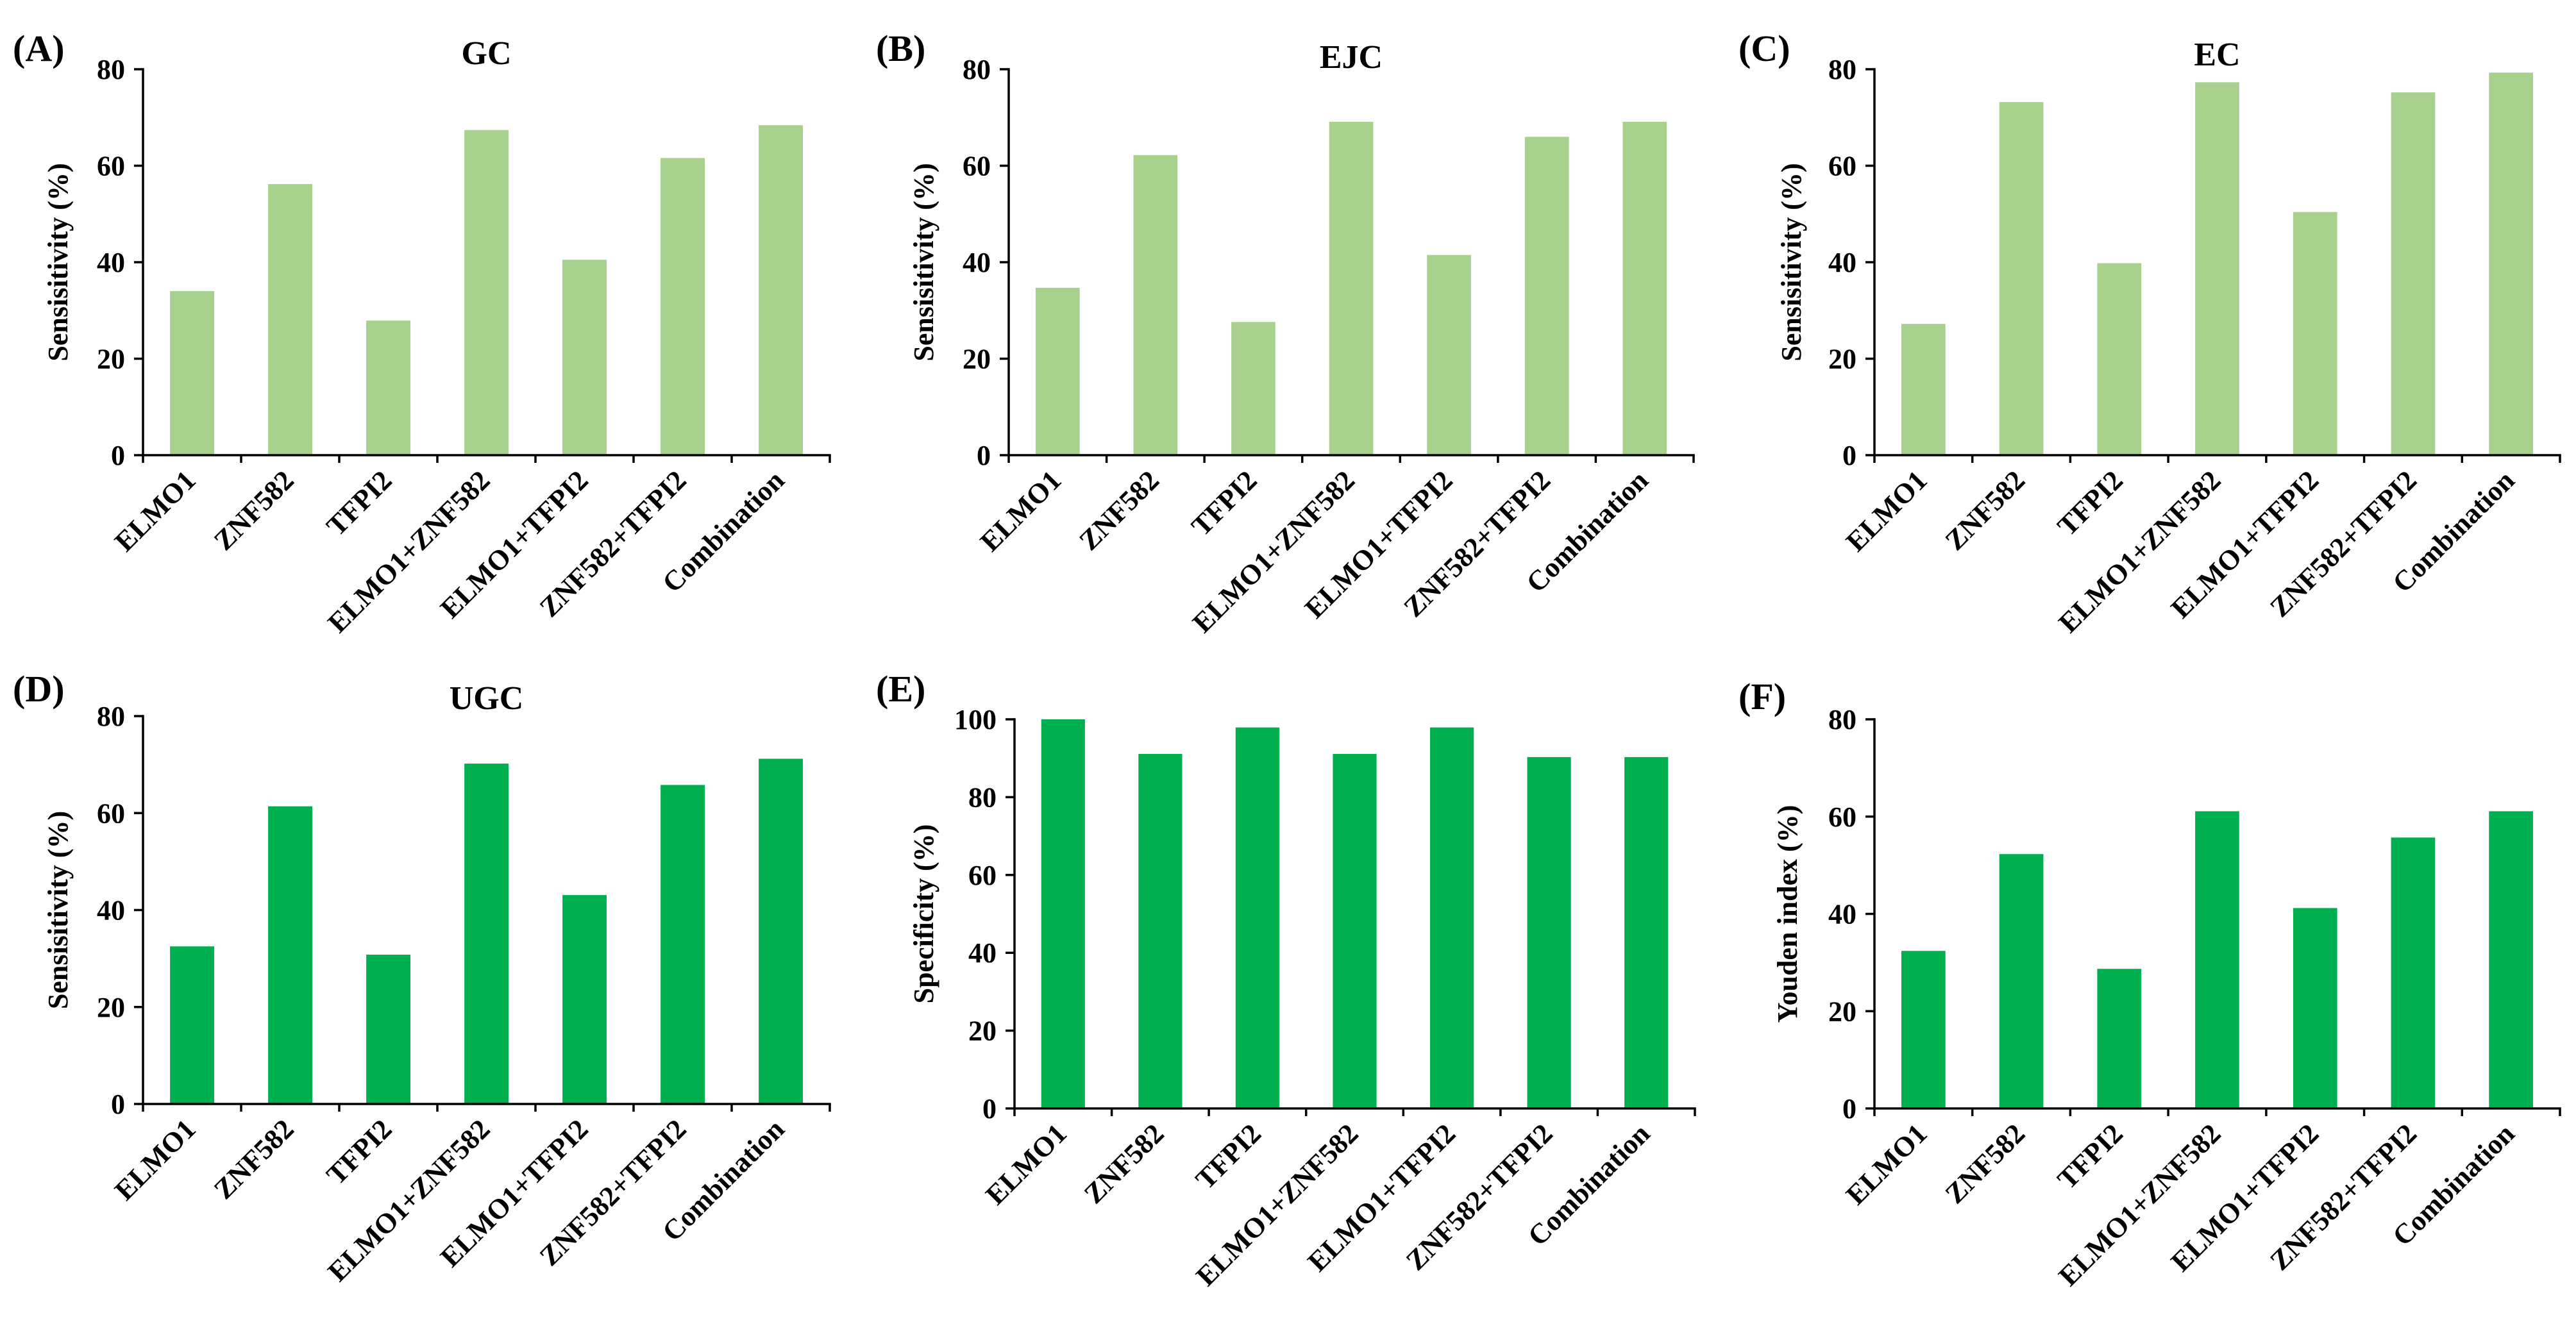 This screenshot has width=2576, height=1329. Describe the element at coordinates (2217, 269) in the screenshot. I see `bar-c-elmo1-znf582` at that location.